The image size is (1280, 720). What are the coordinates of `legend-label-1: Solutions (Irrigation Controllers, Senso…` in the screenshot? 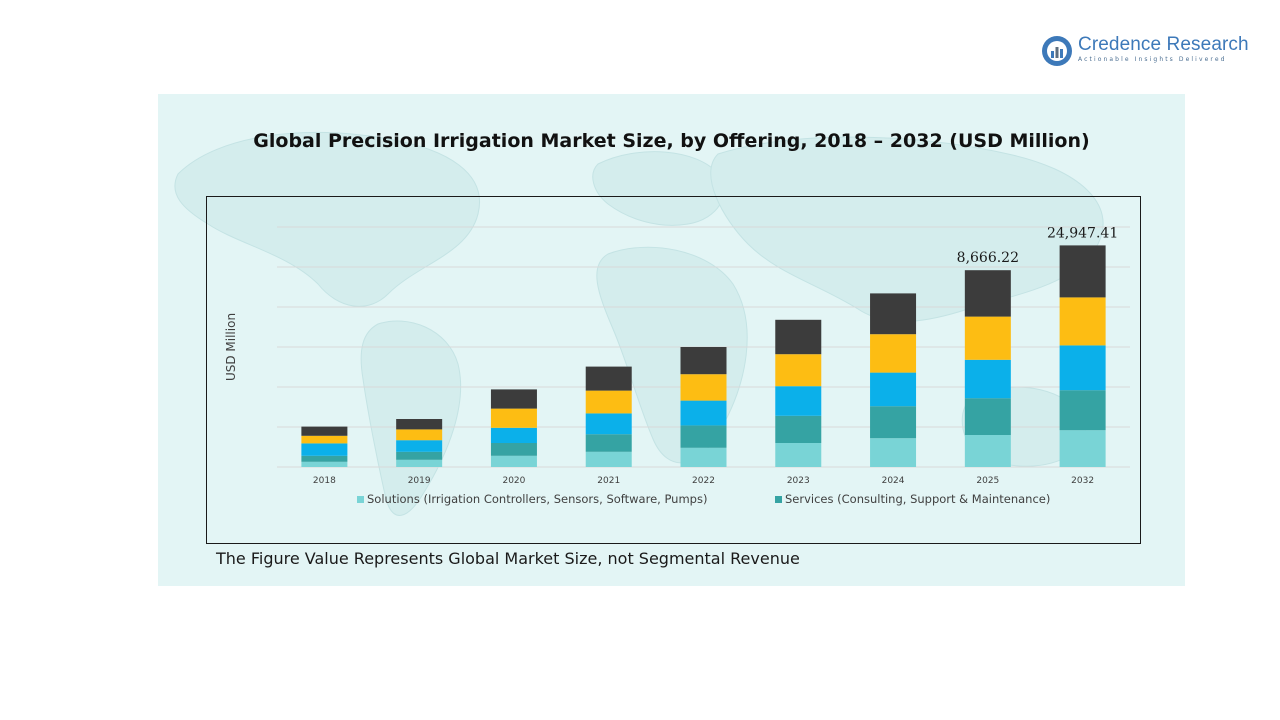 It's located at (537, 499).